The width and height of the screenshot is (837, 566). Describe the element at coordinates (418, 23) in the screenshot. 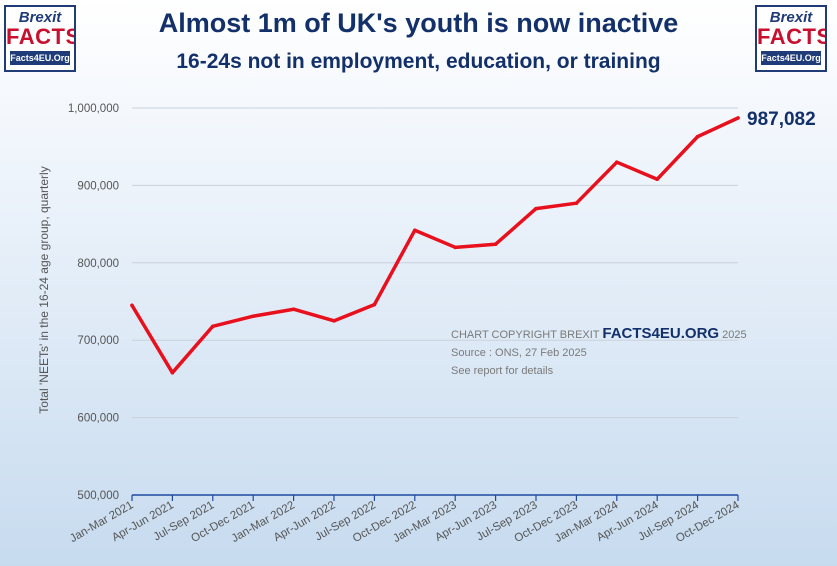

I see `chart-title: Almost 1m of UK's youth is now inactive` at that location.